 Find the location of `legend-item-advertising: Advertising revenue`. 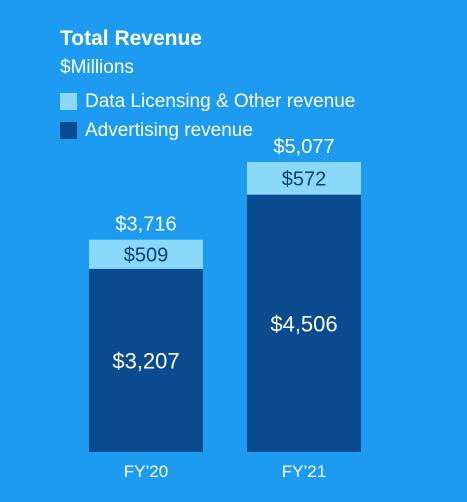

legend-item-advertising: Advertising revenue is located at coordinates (207, 130).